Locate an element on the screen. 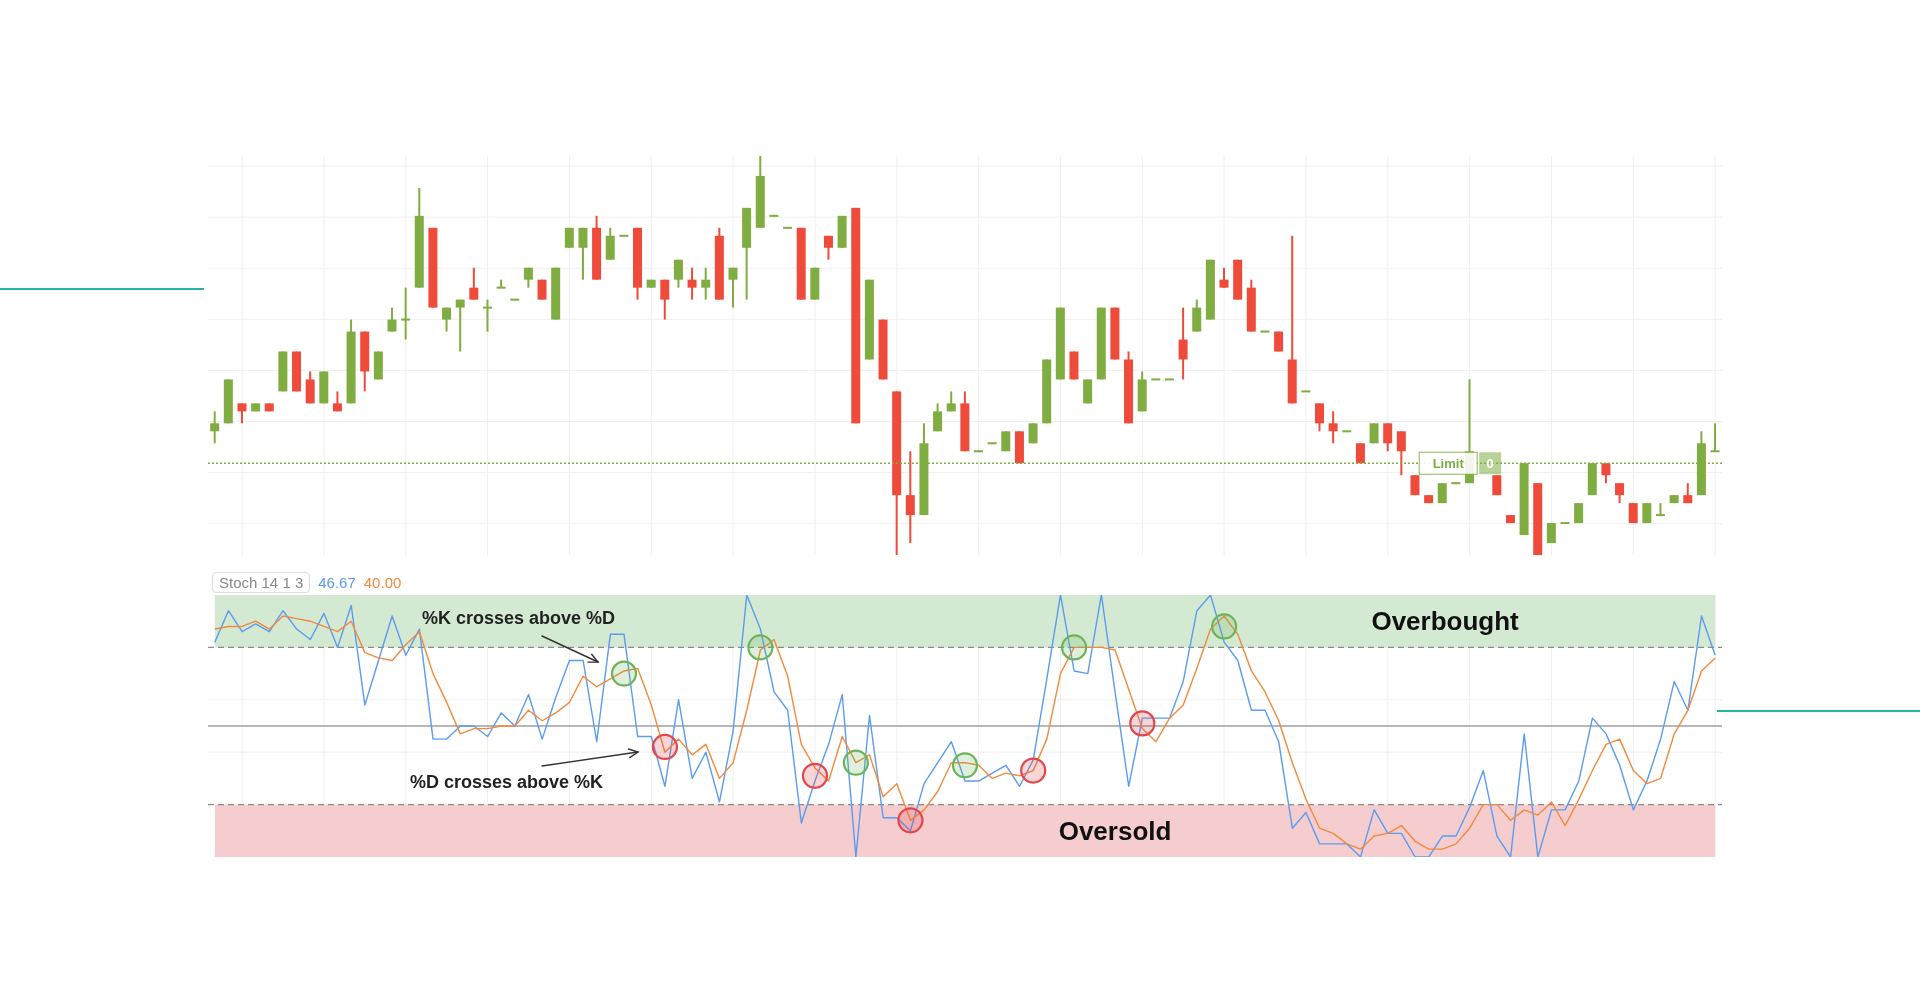 Image resolution: width=1920 pixels, height=1008 pixels. band-label: Overbought is located at coordinates (1445, 621).